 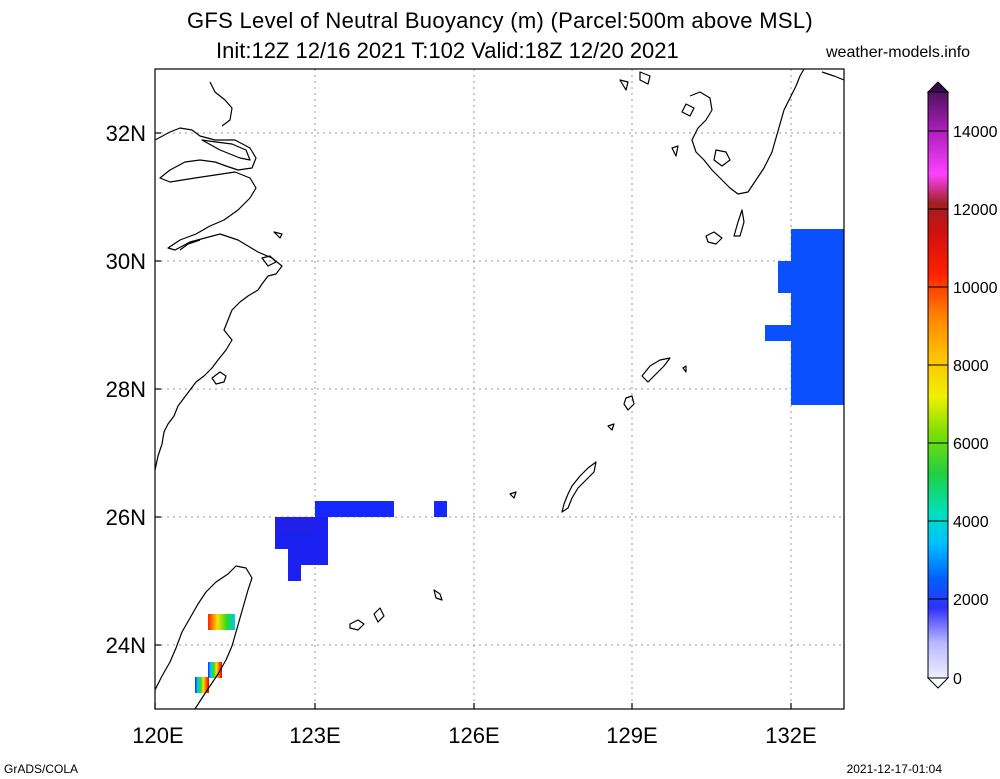 I want to click on colorbar-top-arrow, so click(x=938, y=87).